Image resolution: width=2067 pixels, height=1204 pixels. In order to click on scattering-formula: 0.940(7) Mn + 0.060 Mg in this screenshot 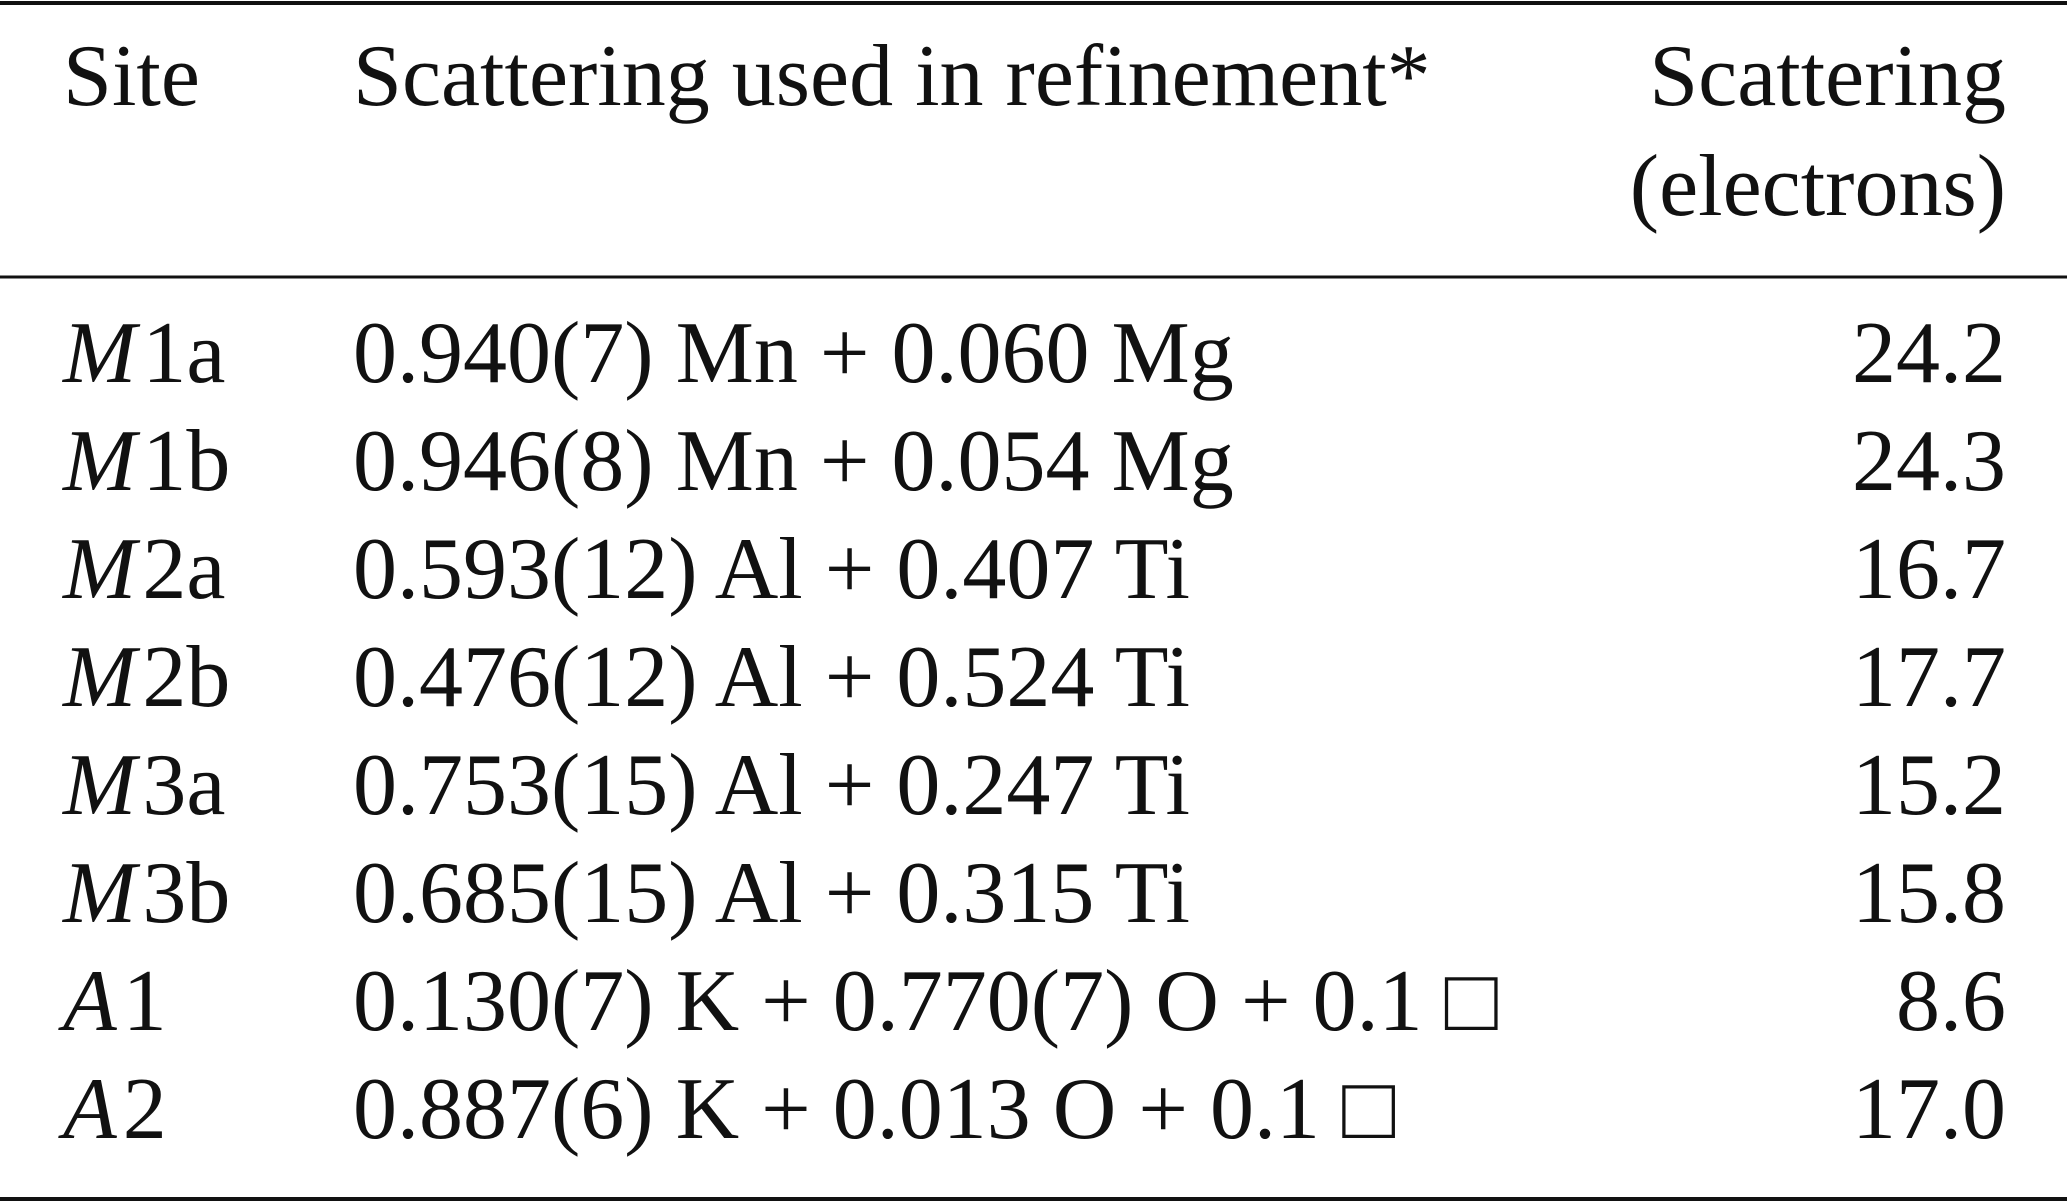, I will do `click(793, 353)`.